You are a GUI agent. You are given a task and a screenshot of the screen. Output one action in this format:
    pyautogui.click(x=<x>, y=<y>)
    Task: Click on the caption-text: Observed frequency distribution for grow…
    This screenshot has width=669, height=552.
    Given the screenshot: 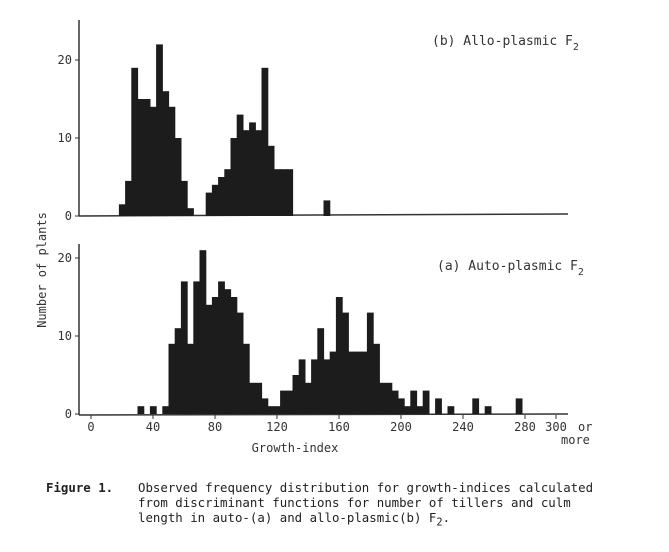 What is the action you would take?
    pyautogui.click(x=398, y=505)
    